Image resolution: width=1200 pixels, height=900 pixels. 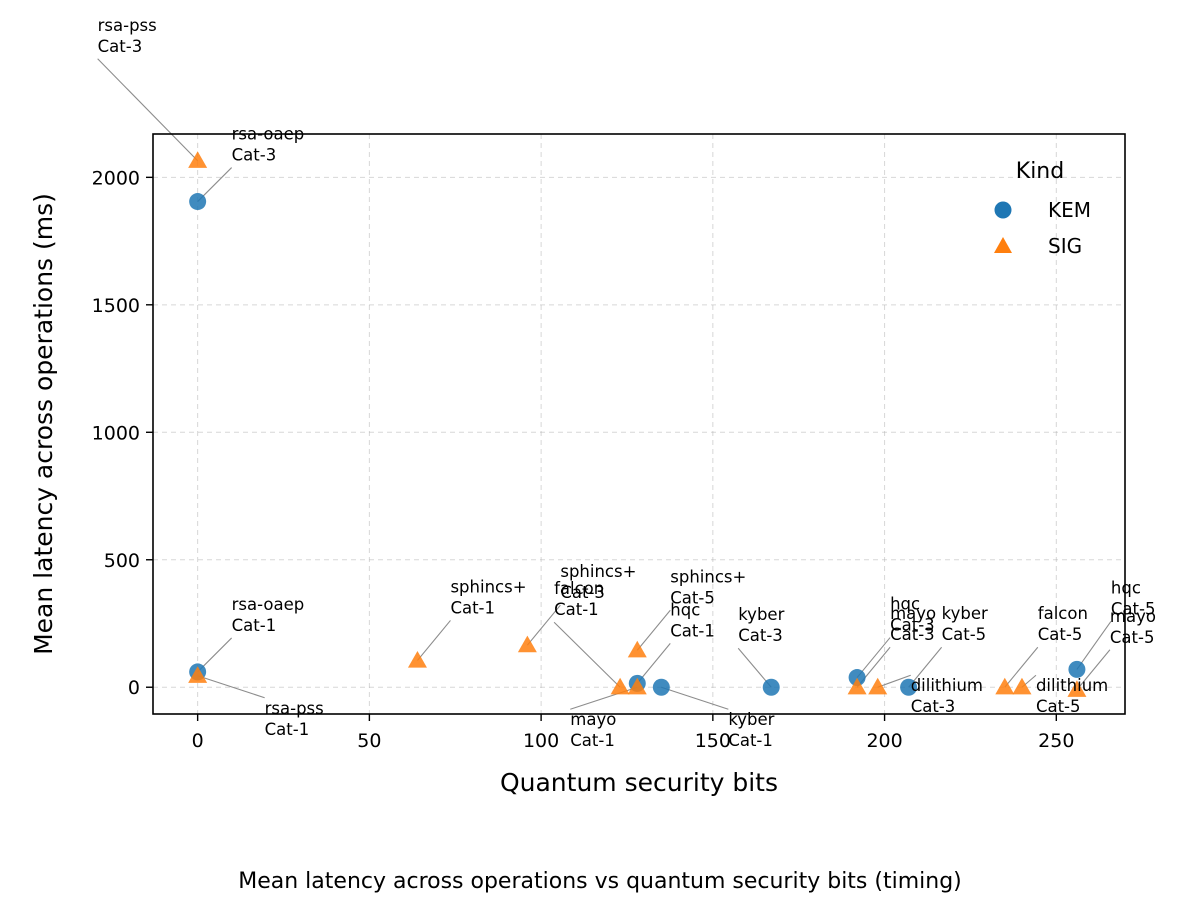 I want to click on y-tick-label: 0, so click(x=134, y=688).